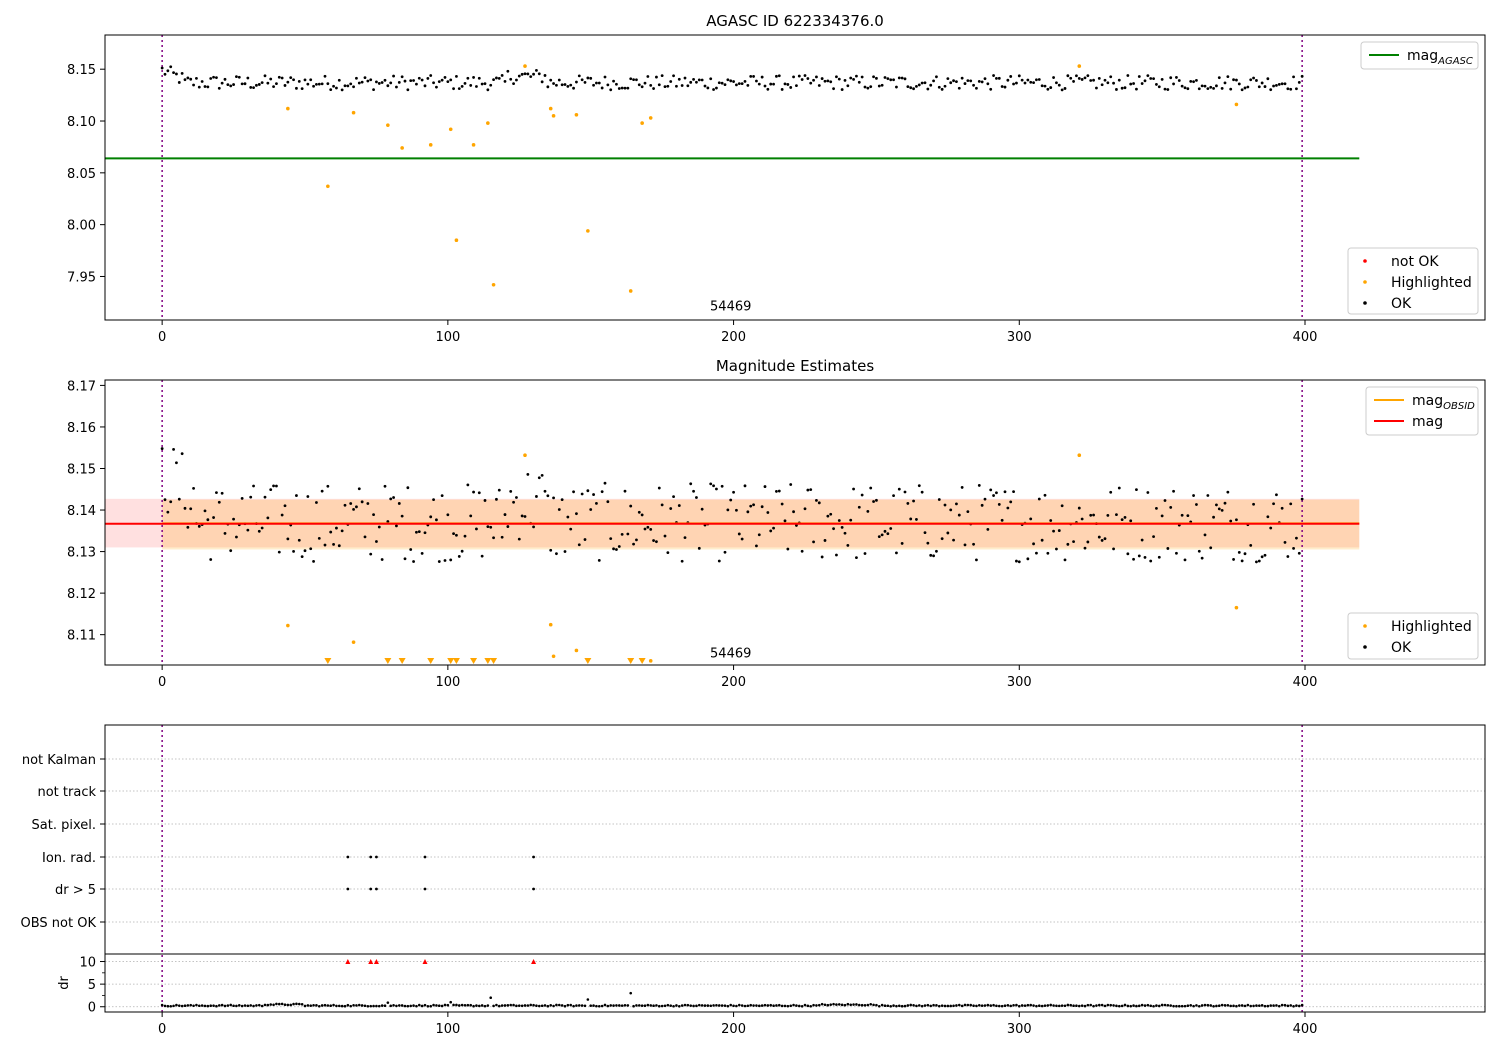 This screenshot has height=1050, width=1500. I want to click on x-tick-label: 200, so click(733, 1029).